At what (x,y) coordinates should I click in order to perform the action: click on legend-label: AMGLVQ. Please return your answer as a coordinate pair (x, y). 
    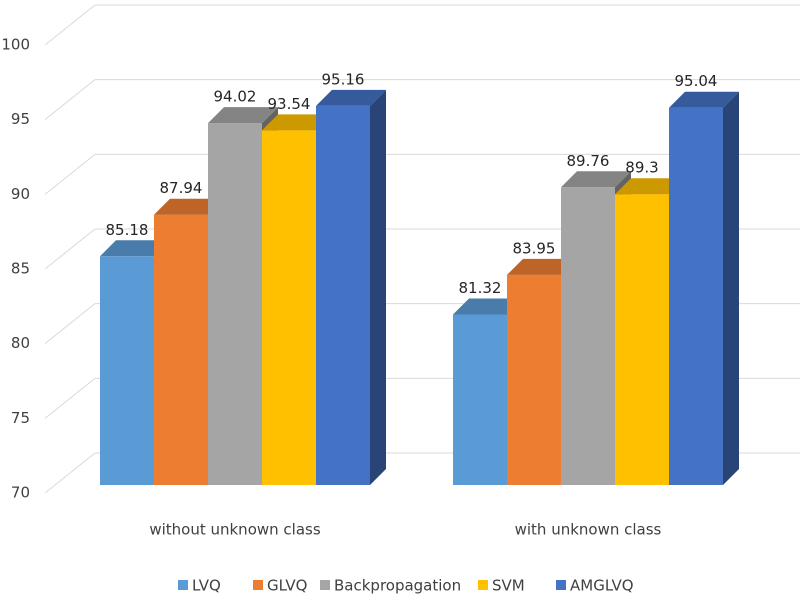
    Looking at the image, I should click on (602, 586).